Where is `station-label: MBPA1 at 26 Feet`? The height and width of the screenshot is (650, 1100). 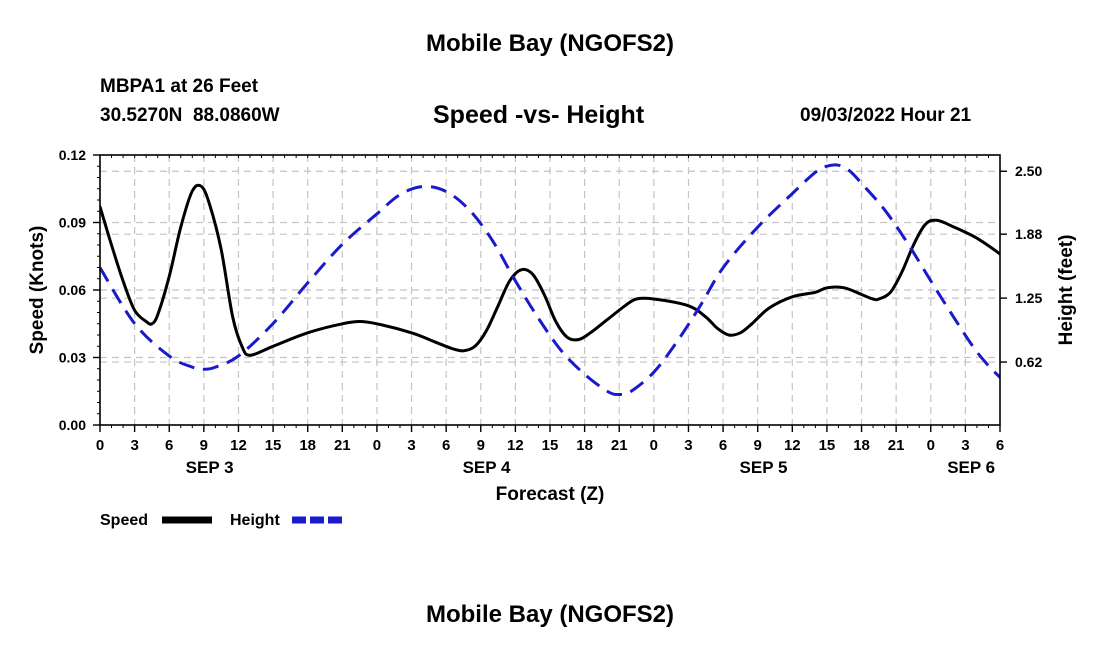
station-label: MBPA1 at 26 Feet is located at coordinates (179, 86).